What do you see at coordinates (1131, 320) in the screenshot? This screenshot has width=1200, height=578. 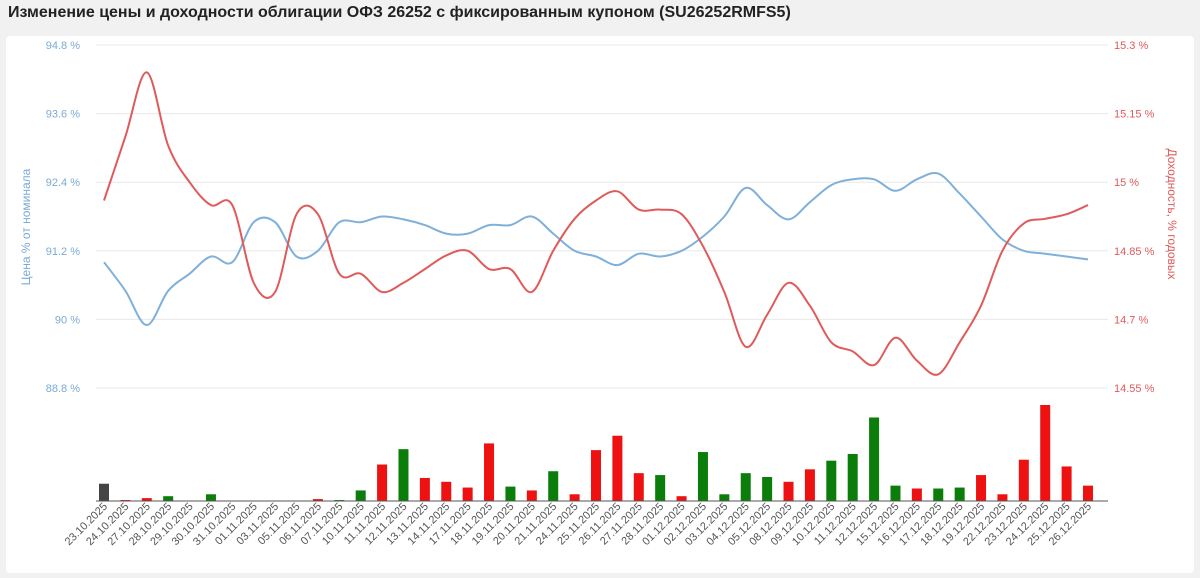 I see `right-tick-label: 14.7 %` at bounding box center [1131, 320].